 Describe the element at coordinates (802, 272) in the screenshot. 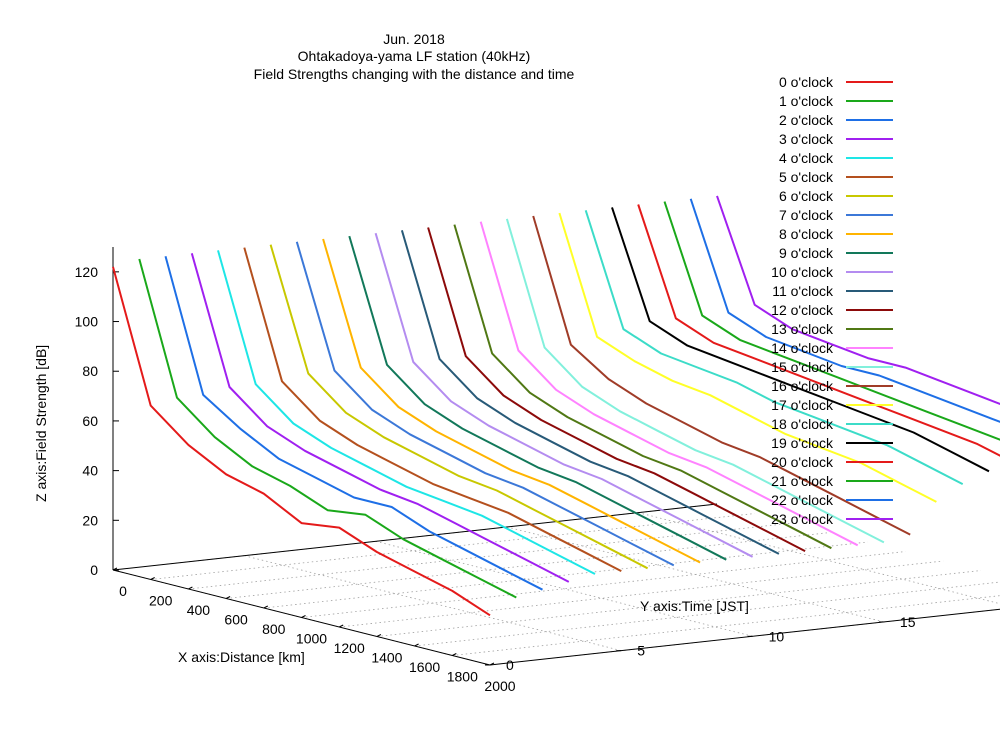

I see `legend-label: 10 o'clock` at that location.